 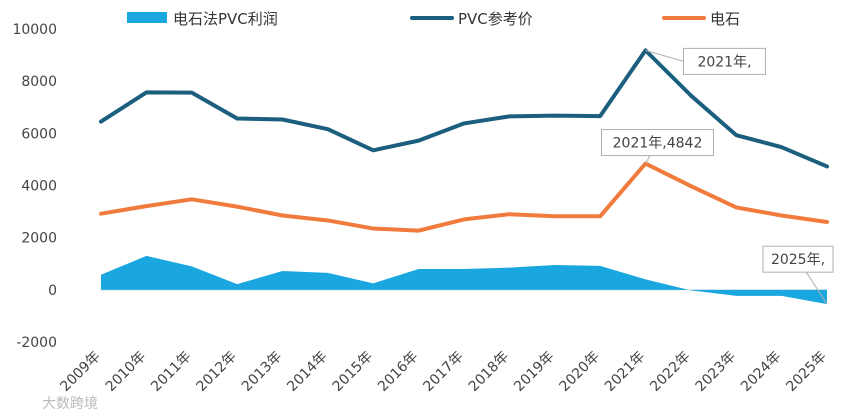 I want to click on x-tick-label: 2015年, so click(x=353, y=372).